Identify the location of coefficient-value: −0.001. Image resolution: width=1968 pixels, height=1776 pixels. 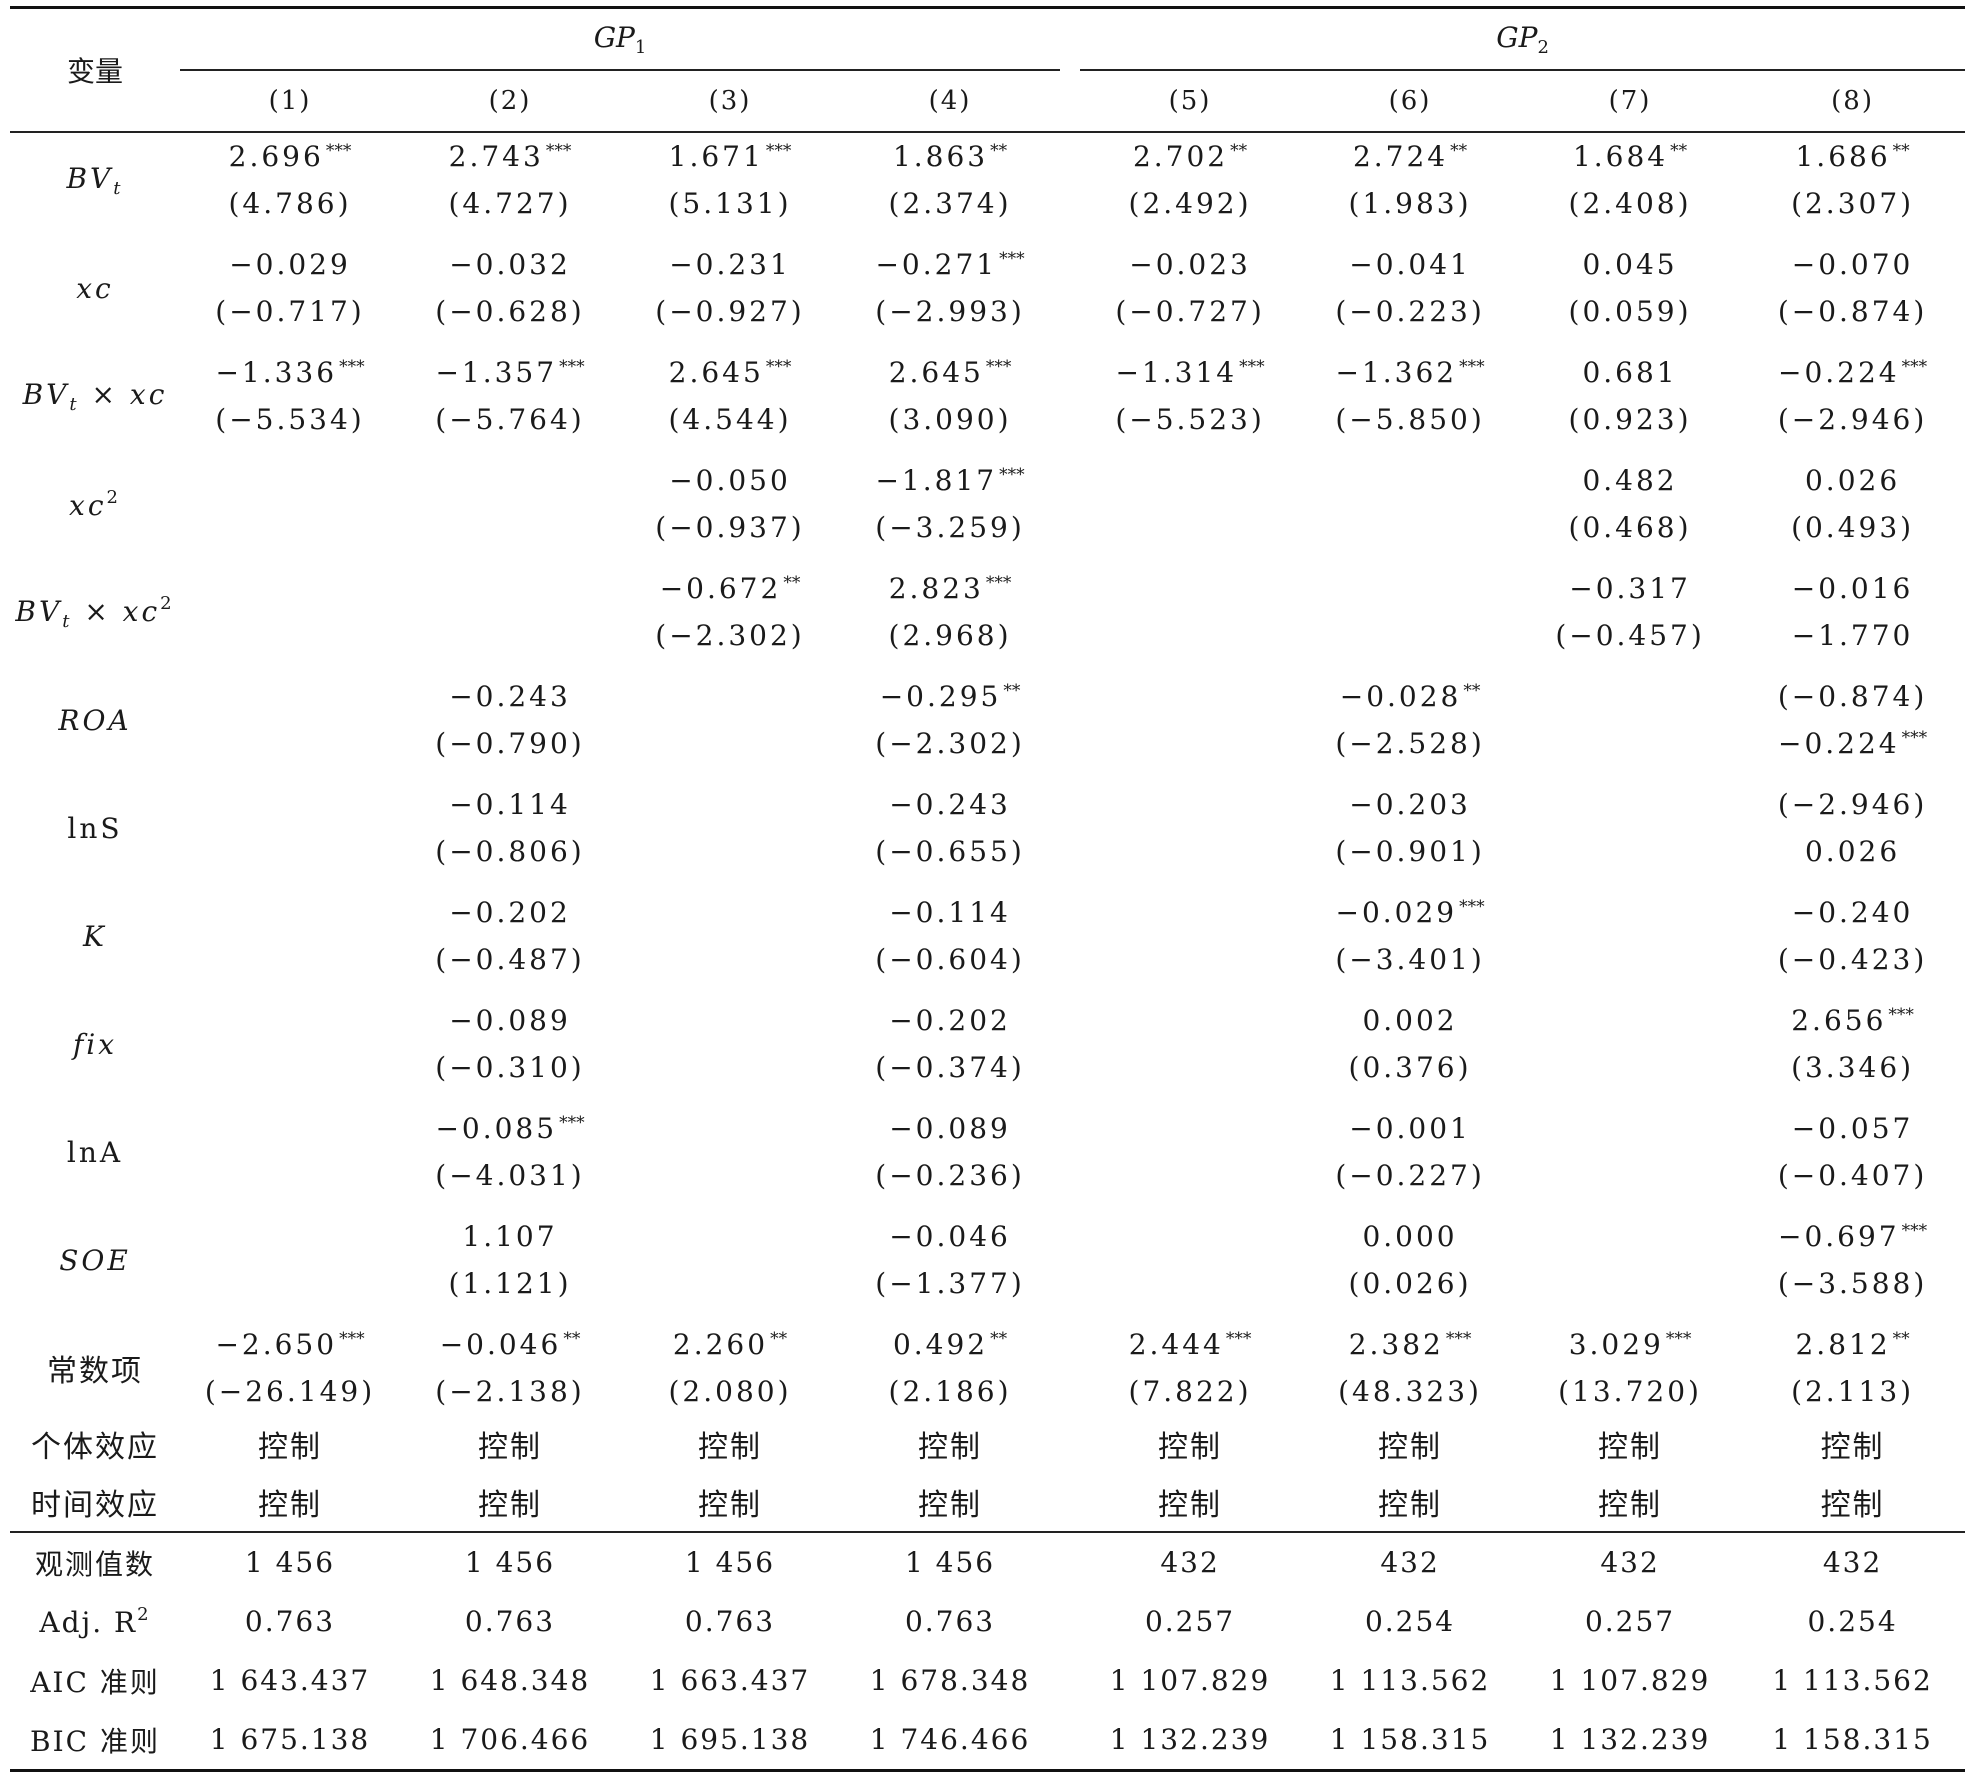
(1410, 1128).